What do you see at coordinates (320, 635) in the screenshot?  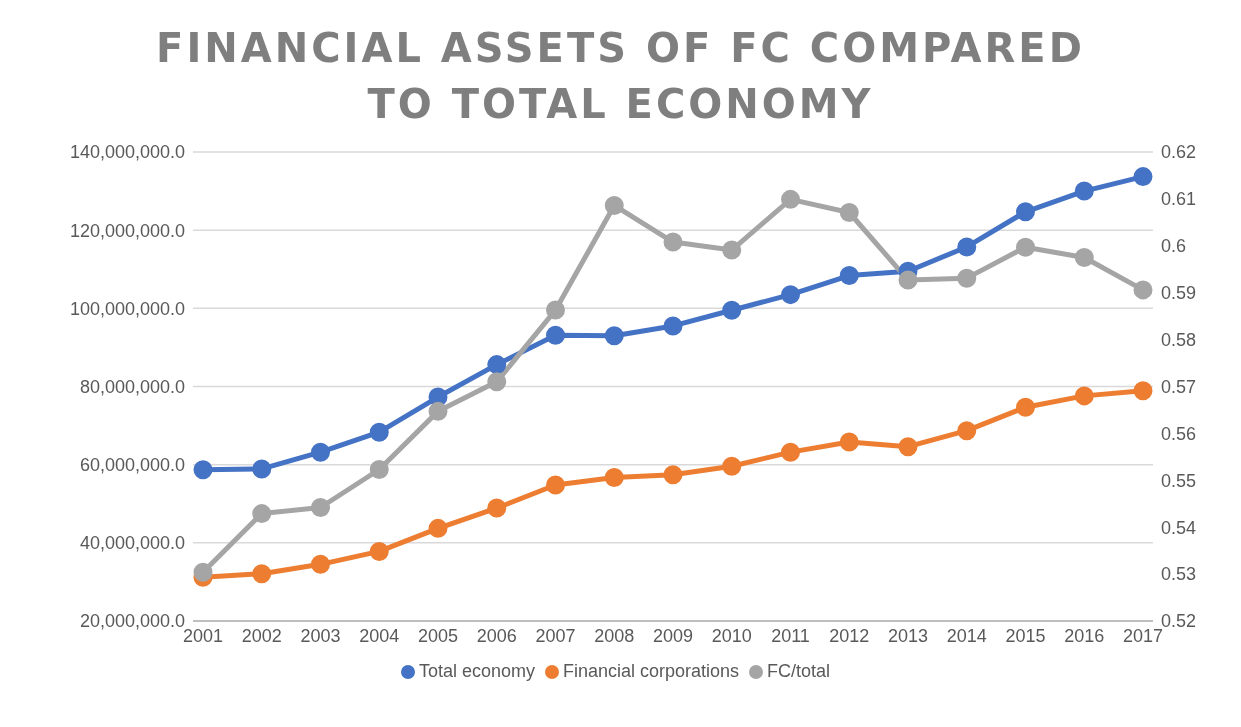 I see `x-tick-label: 2003` at bounding box center [320, 635].